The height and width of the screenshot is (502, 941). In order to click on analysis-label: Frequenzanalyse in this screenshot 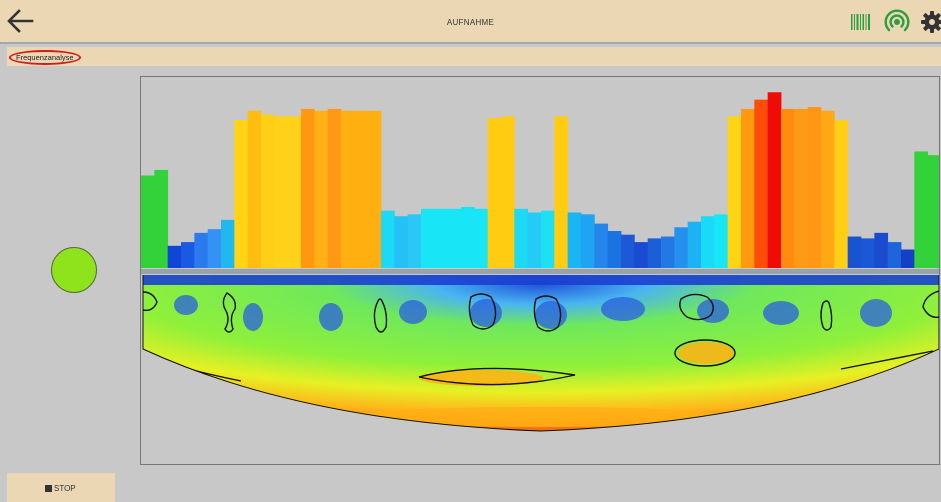, I will do `click(45, 57)`.